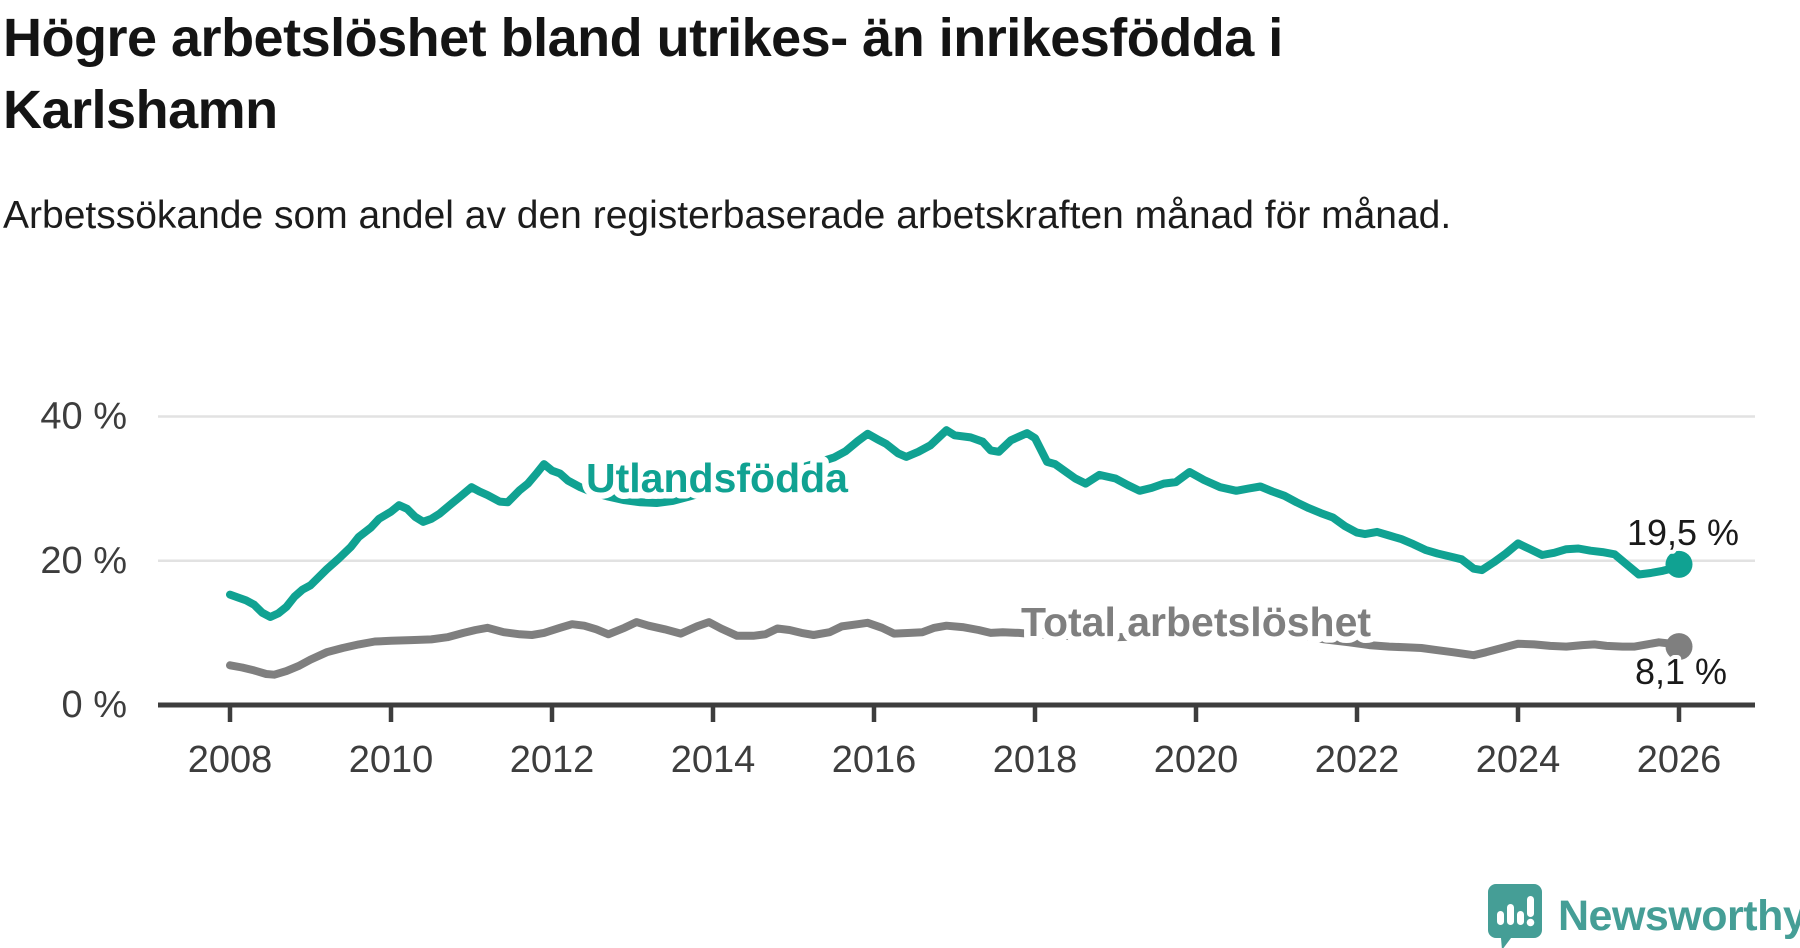 This screenshot has height=948, width=1800. I want to click on x-tick-label-2018: 2018, so click(1035, 760).